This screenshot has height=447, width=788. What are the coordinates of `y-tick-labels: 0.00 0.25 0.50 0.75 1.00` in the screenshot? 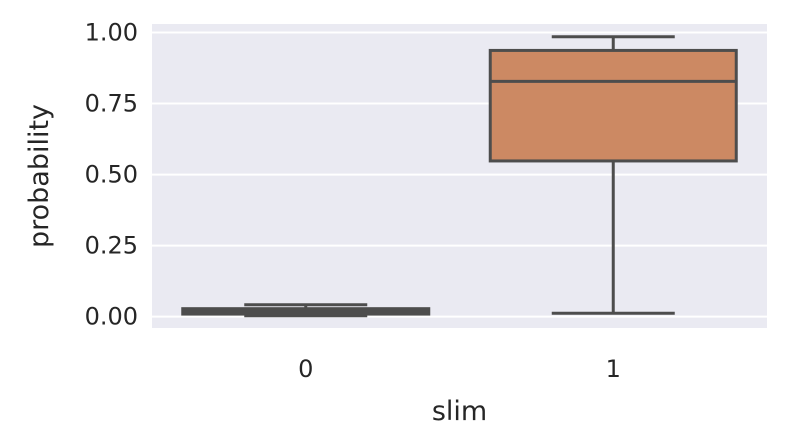 It's located at (111, 175).